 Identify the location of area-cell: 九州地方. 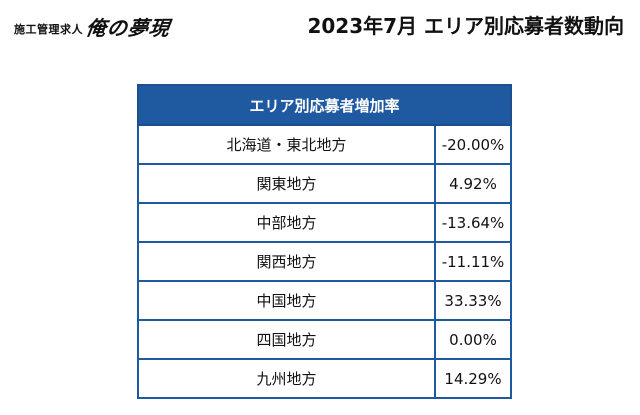
(286, 378).